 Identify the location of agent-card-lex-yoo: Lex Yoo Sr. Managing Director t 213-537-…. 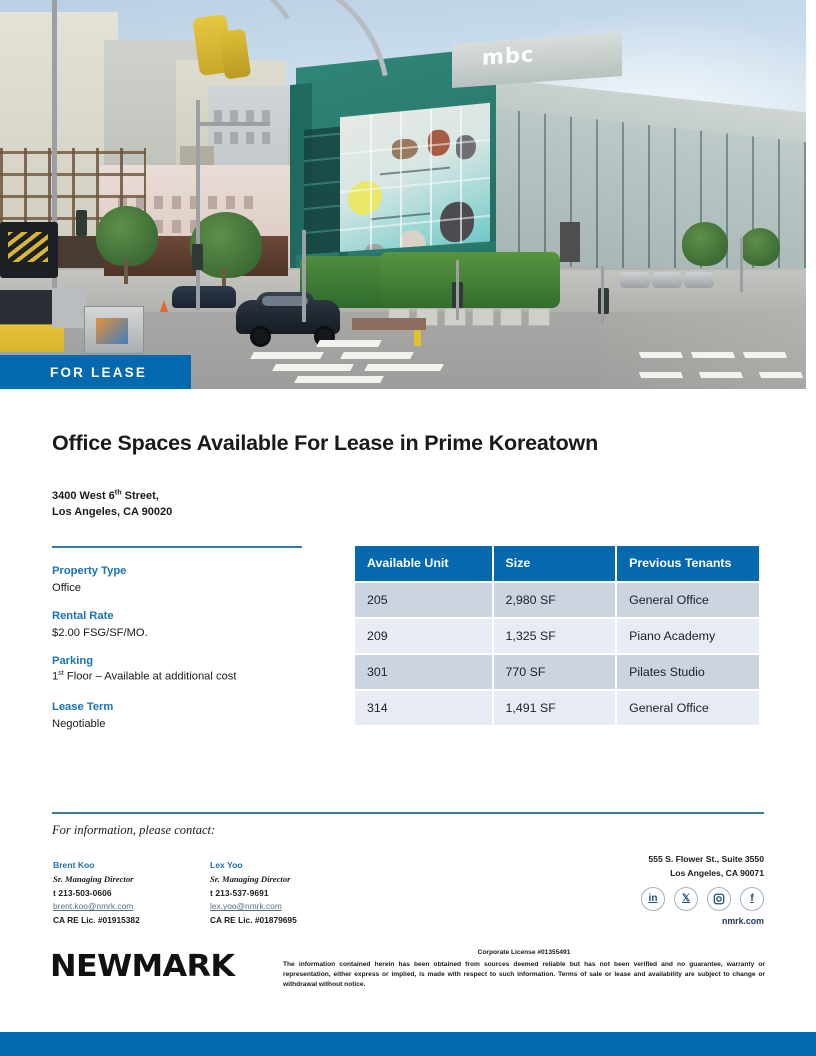
(253, 893).